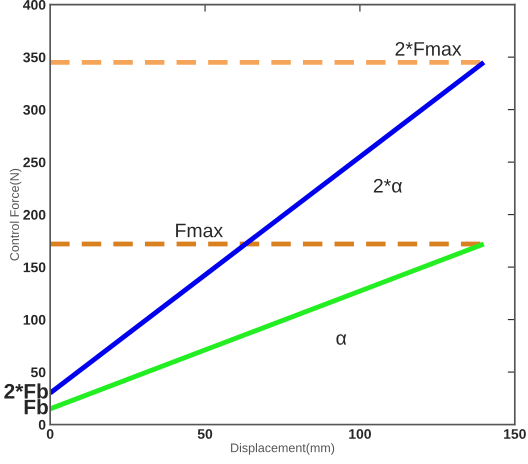 This screenshot has width=528, height=464. What do you see at coordinates (34, 5) in the screenshot?
I see `y-tick-label: 400` at bounding box center [34, 5].